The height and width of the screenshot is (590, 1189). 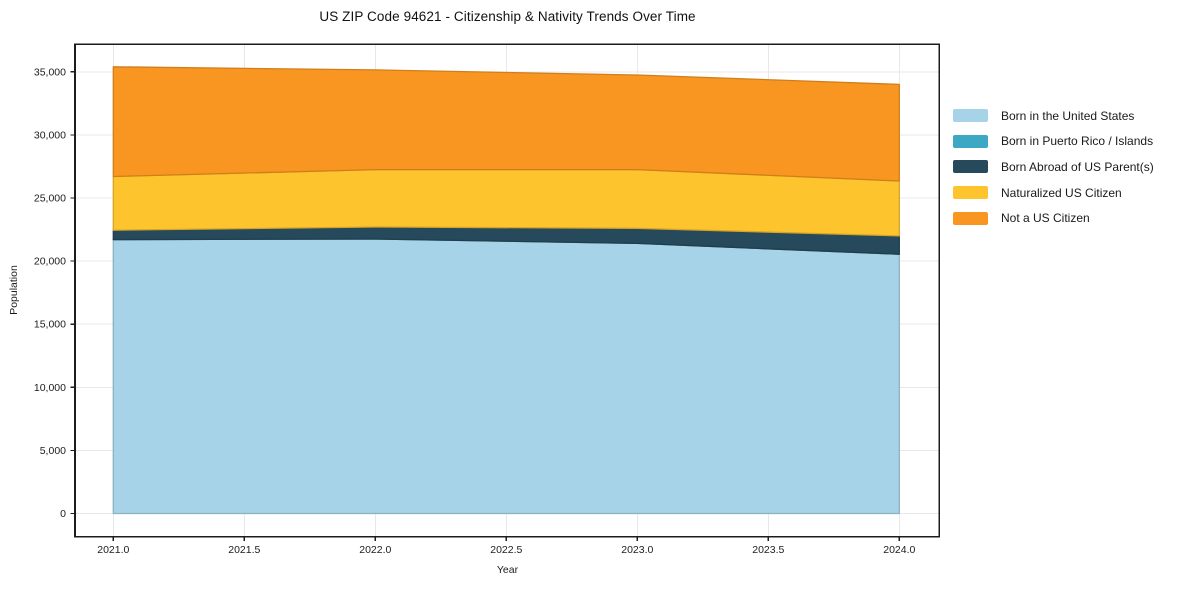 I want to click on x-axis-label: Year, so click(x=507, y=570).